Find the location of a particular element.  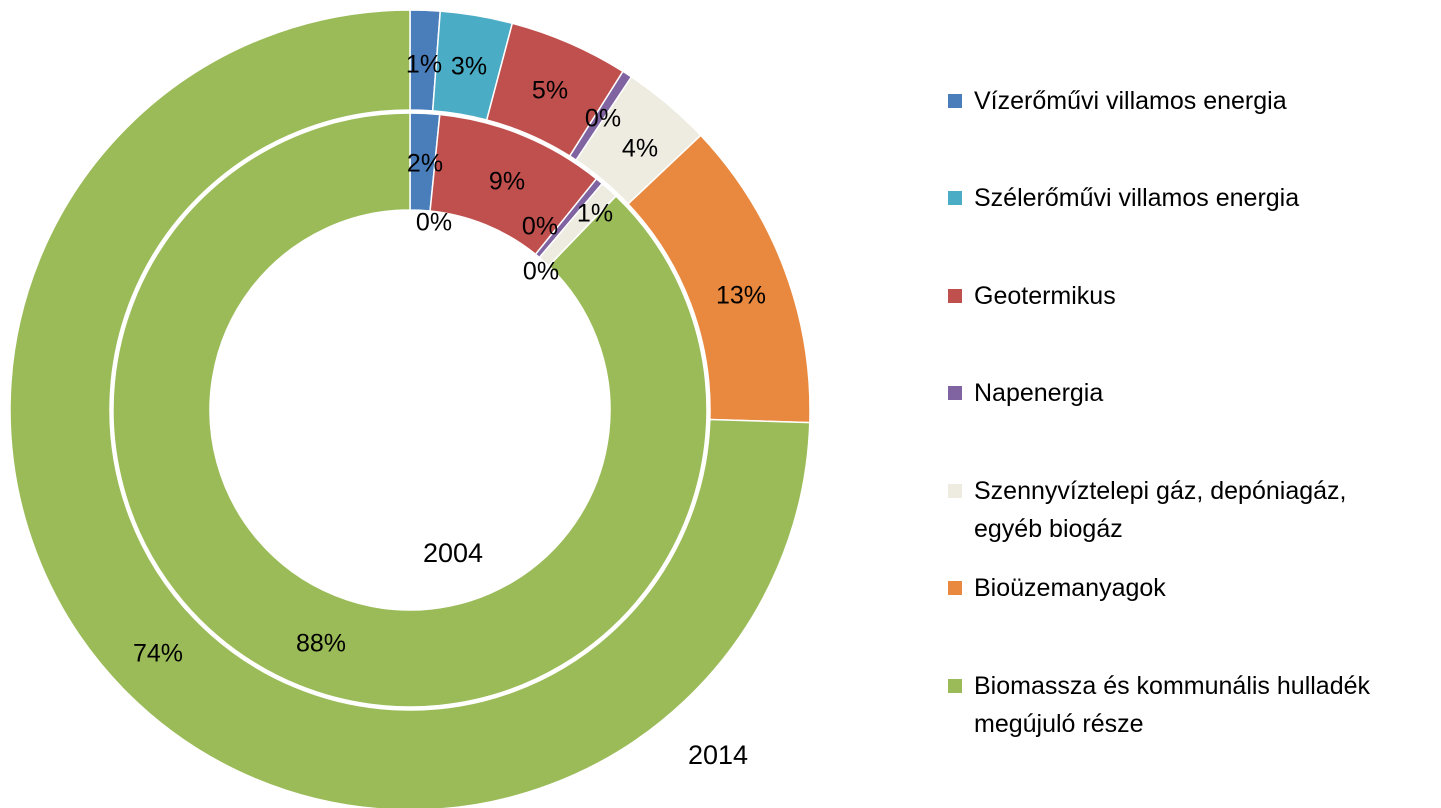

data-label: 13% is located at coordinates (741, 296).